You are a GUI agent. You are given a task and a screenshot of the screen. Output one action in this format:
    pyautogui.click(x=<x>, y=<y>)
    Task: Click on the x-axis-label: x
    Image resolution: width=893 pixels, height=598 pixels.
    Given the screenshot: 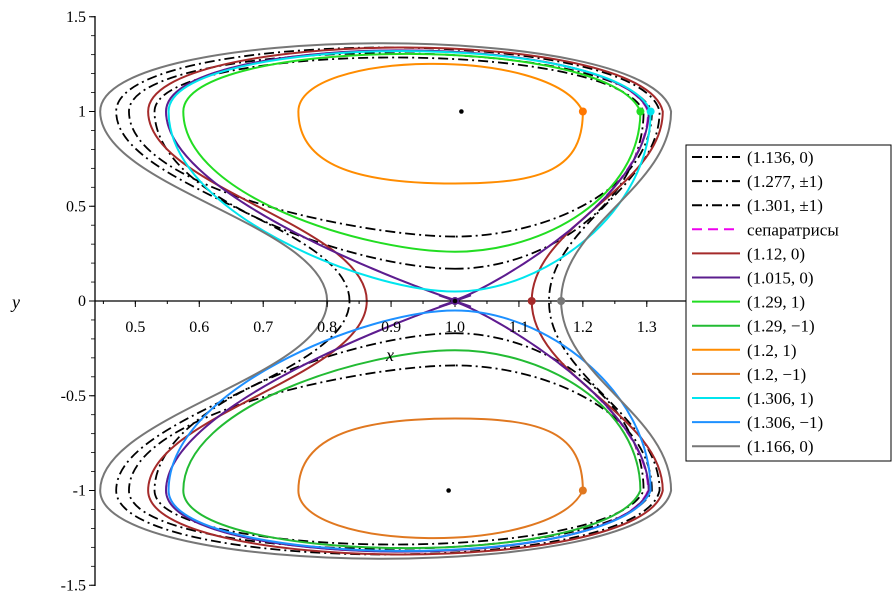 What is the action you would take?
    pyautogui.click(x=389, y=355)
    